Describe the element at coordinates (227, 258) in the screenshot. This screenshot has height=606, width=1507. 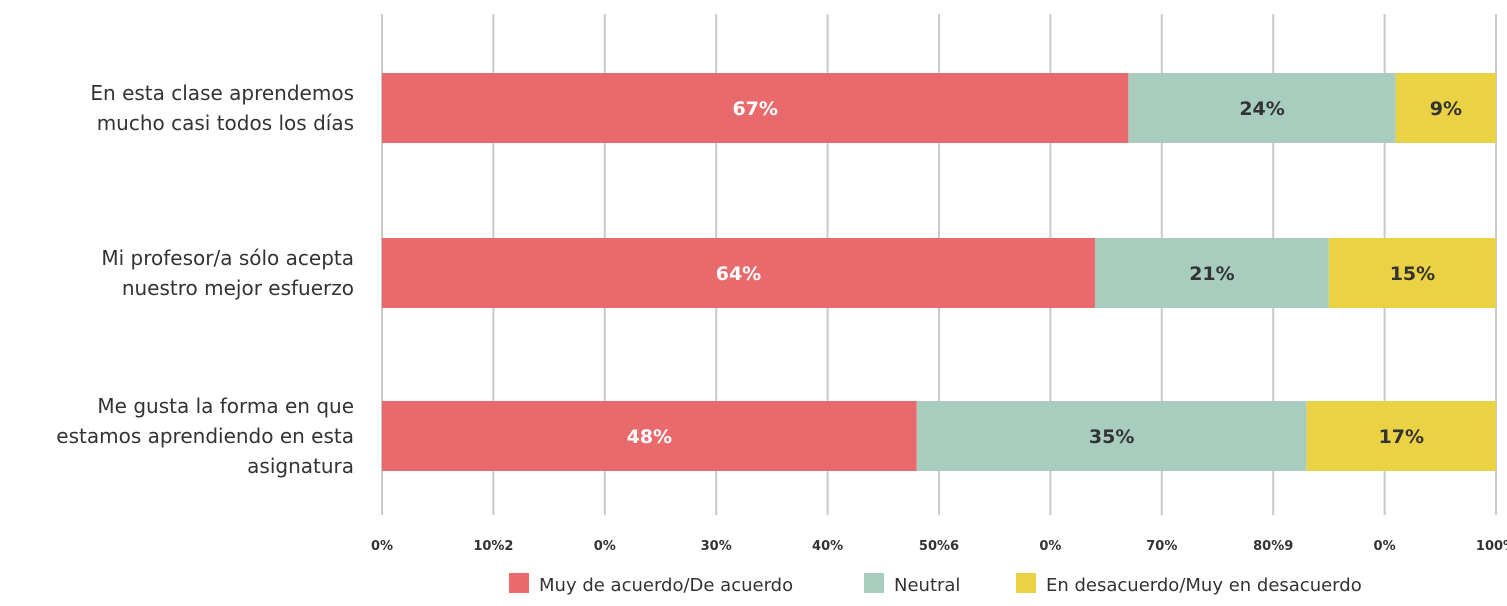
I see `category-label-line: Mi profesor/a sólo acepta` at that location.